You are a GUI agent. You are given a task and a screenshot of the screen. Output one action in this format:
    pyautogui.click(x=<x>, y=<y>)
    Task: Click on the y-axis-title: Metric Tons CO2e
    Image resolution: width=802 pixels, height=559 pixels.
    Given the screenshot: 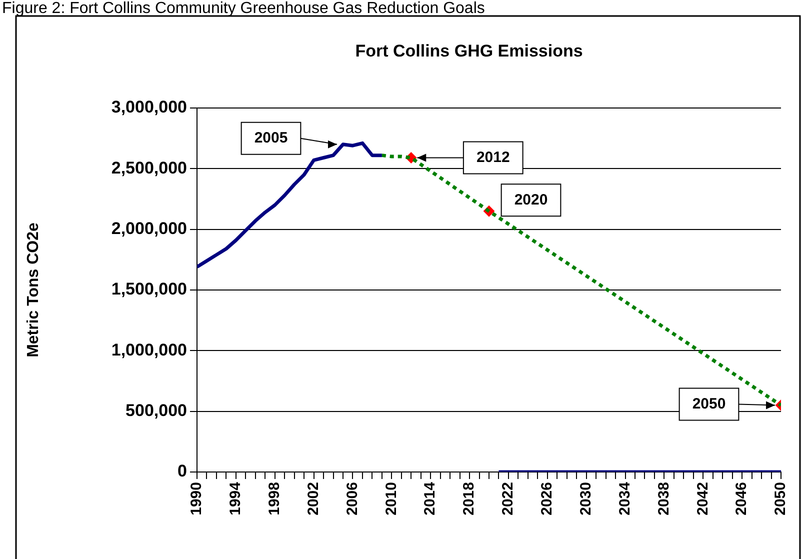 What is the action you would take?
    pyautogui.click(x=33, y=290)
    